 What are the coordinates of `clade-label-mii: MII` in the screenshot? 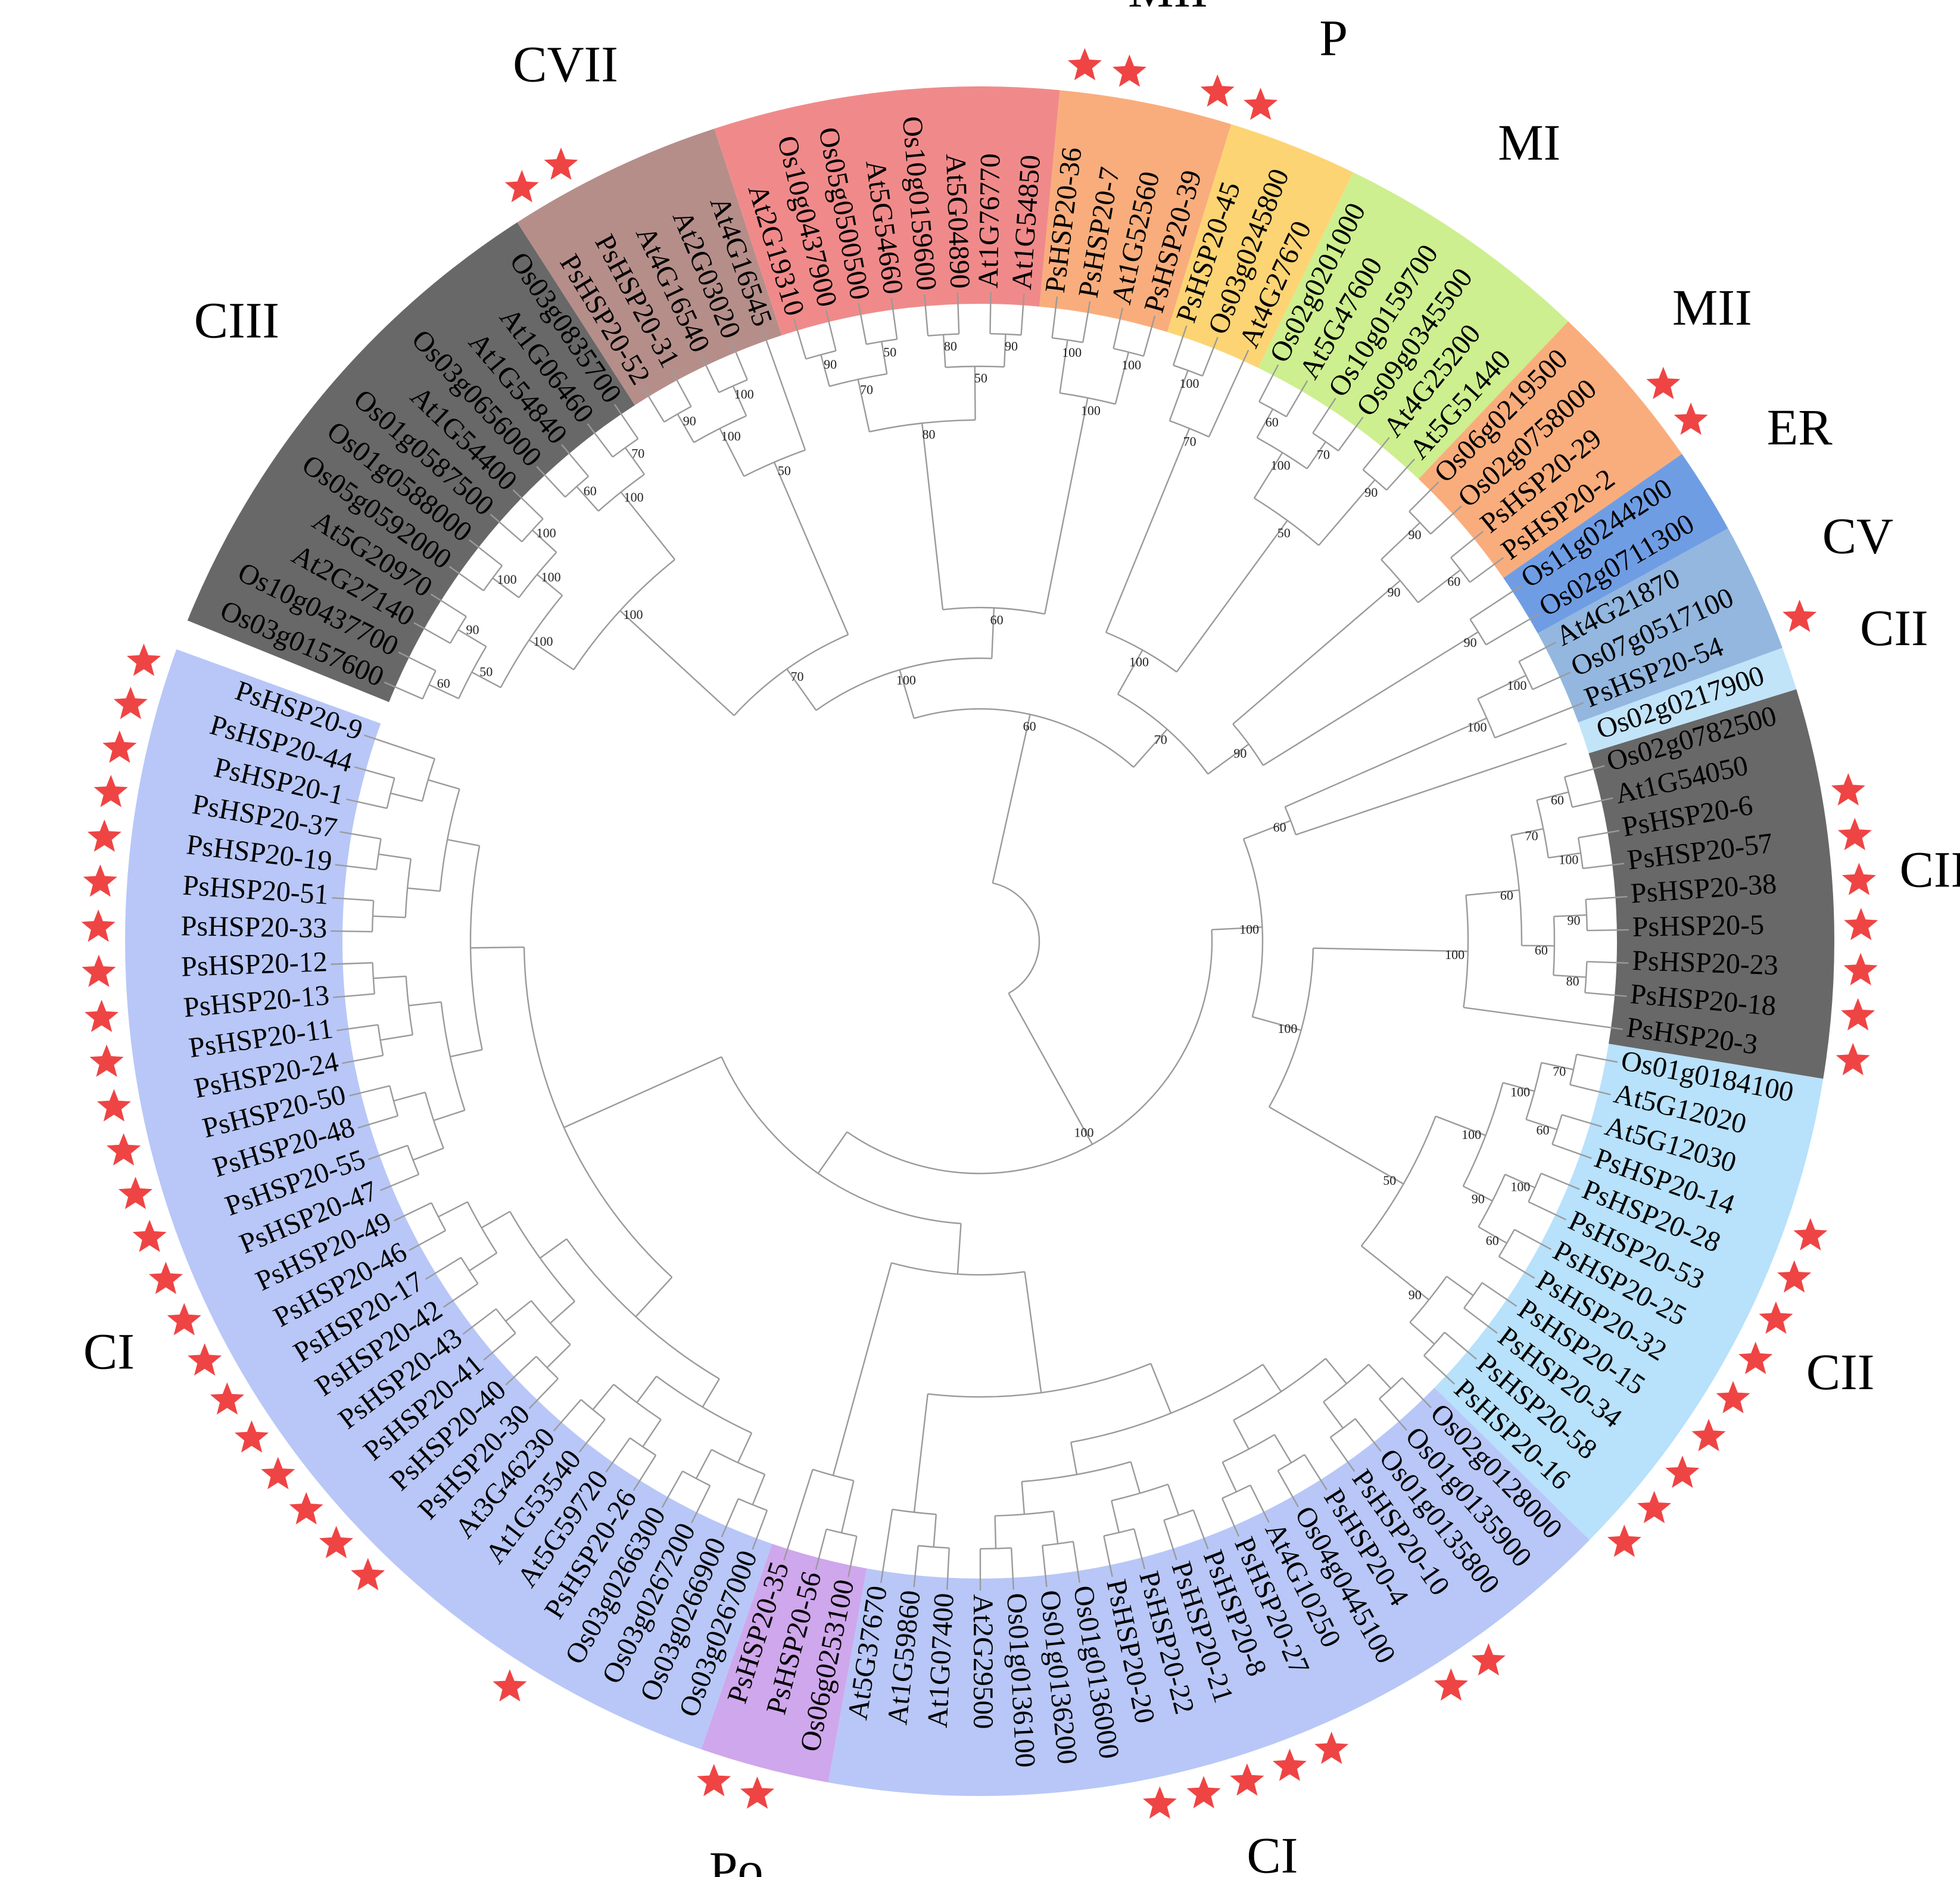 It's located at (1712, 307).